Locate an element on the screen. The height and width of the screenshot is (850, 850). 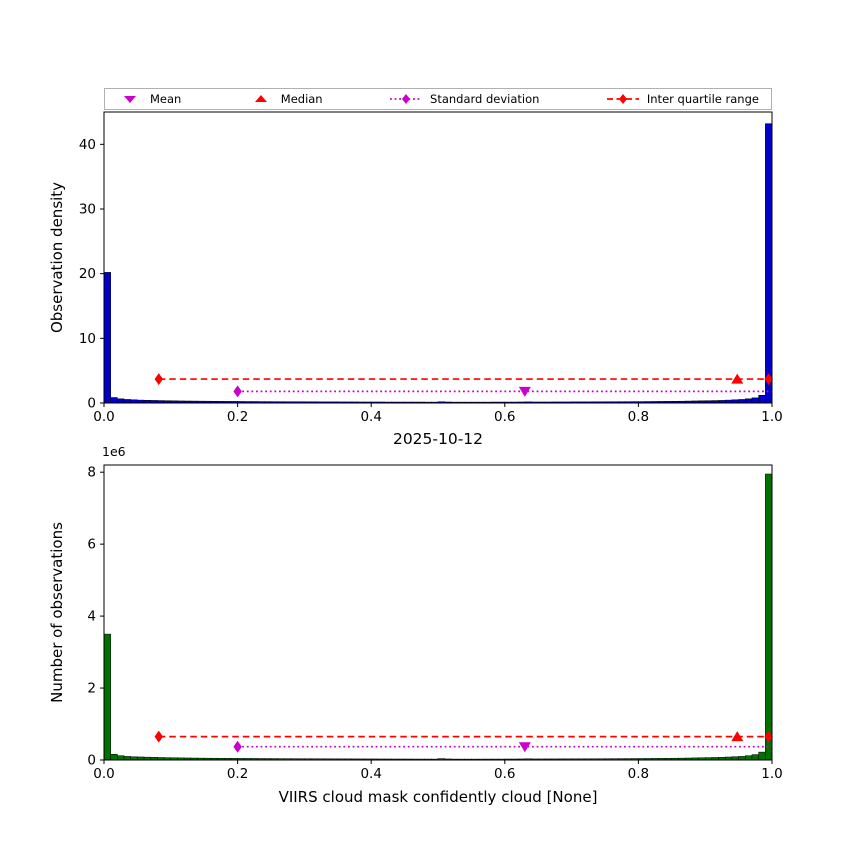
legend-item-iqr: Inter quartile range is located at coordinates (682, 99).